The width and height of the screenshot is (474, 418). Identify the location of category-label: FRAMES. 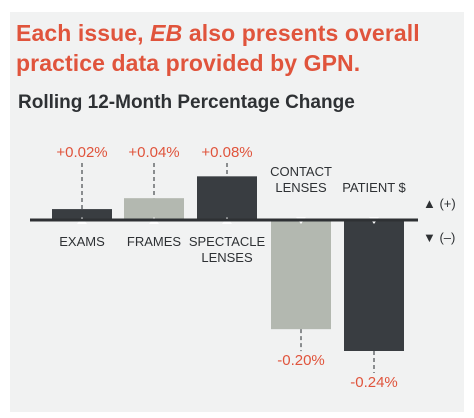
(154, 241).